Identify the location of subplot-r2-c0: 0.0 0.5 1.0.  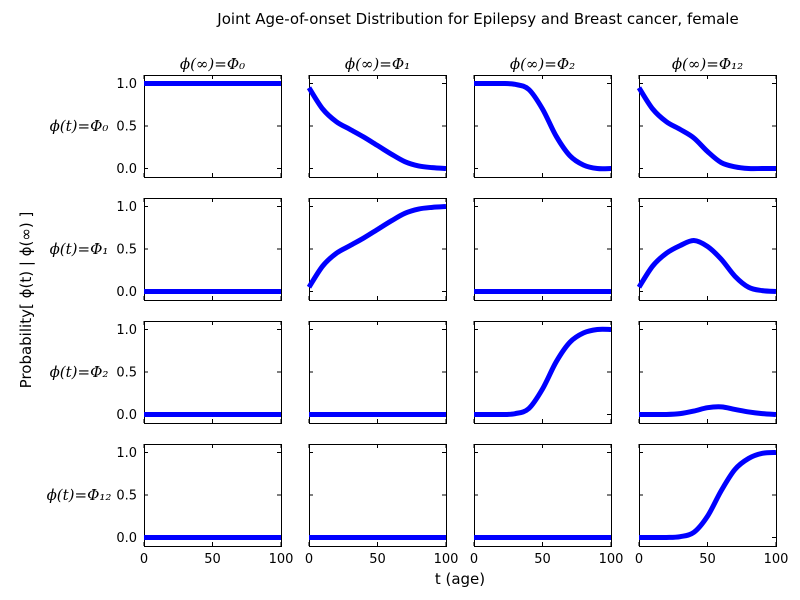
(199, 372).